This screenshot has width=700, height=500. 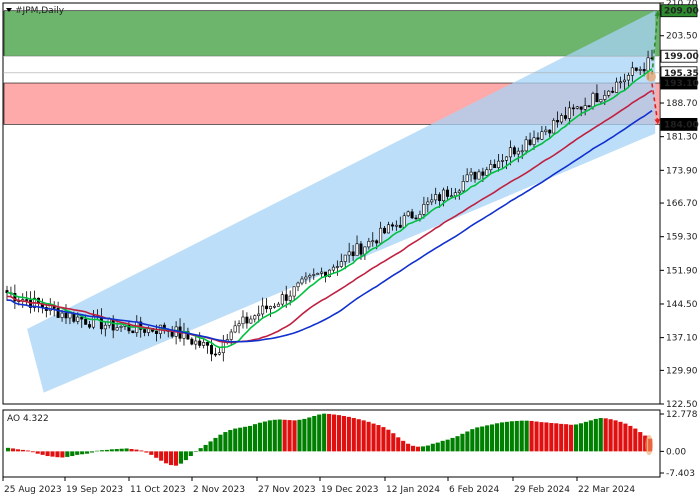 I want to click on ao-tick-label: 0.00, so click(x=676, y=452).